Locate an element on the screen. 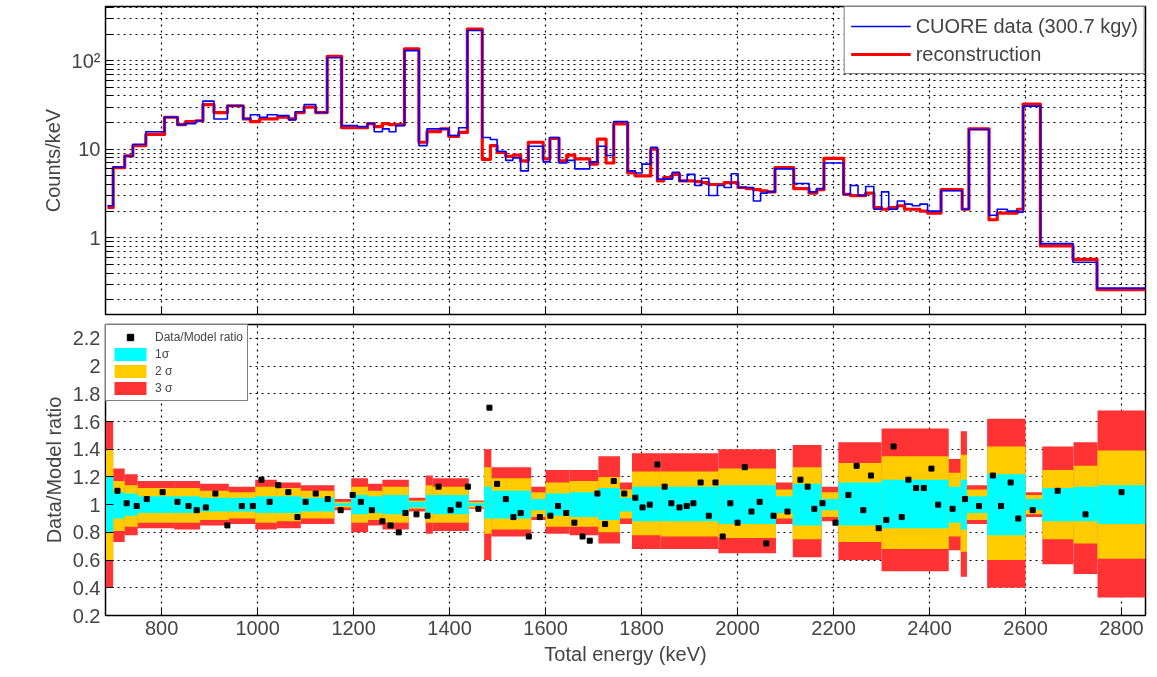 This screenshot has width=1157, height=677. legend-label: CUORE data (300.7 kgy) is located at coordinates (1026, 26).